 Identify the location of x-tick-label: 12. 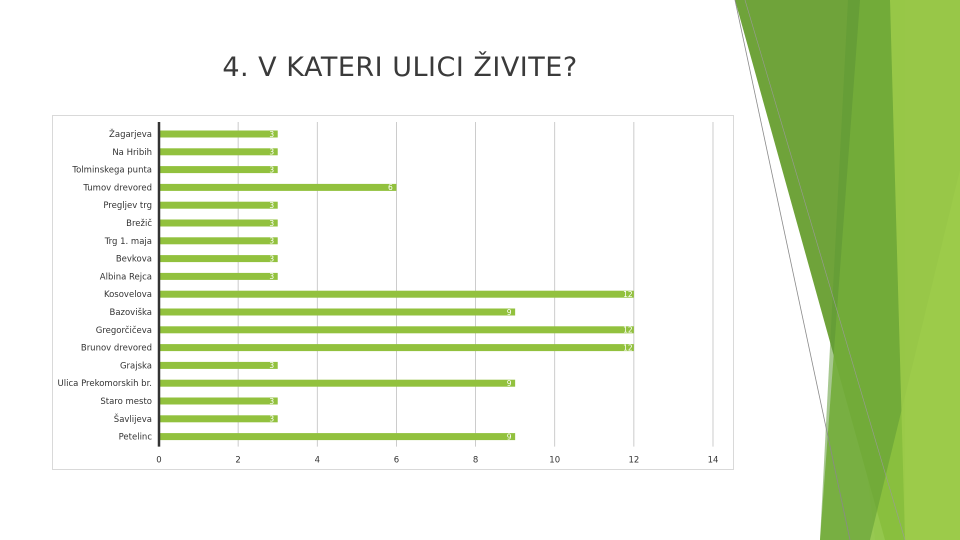
(633, 461).